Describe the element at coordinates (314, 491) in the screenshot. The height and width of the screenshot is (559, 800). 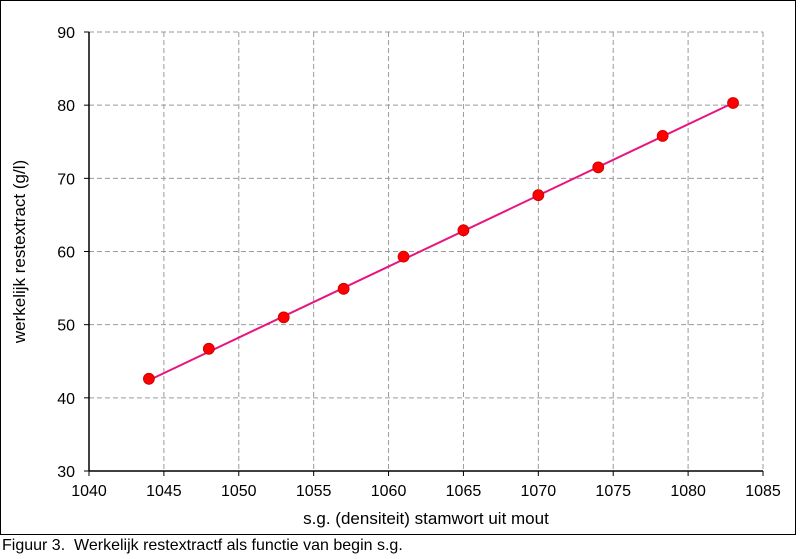
I see `x-tick-label: 1055` at that location.